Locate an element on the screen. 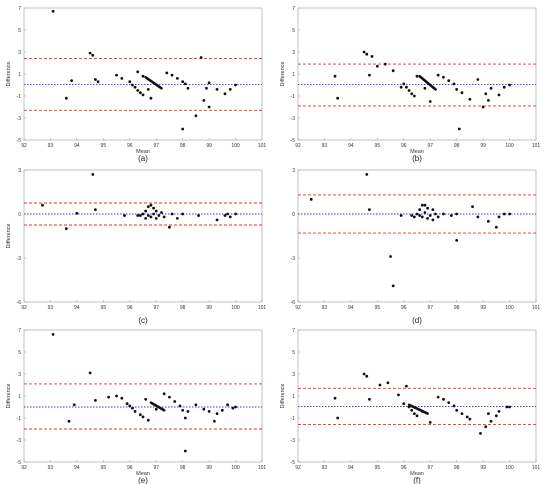  y-tick-label: -3 is located at coordinates (19, 441).